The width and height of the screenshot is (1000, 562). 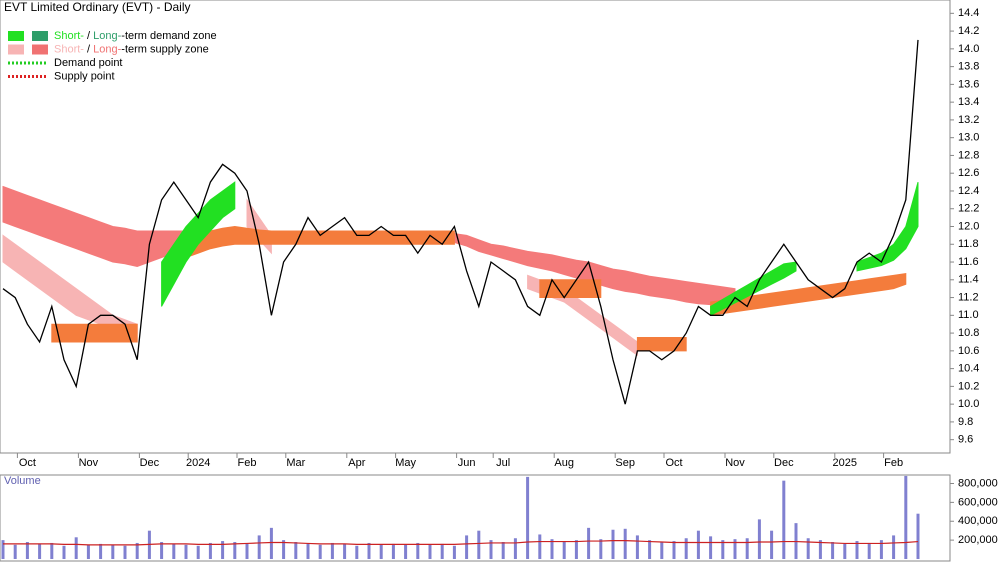 What do you see at coordinates (978, 540) in the screenshot?
I see `y-tick-label: 200,000` at bounding box center [978, 540].